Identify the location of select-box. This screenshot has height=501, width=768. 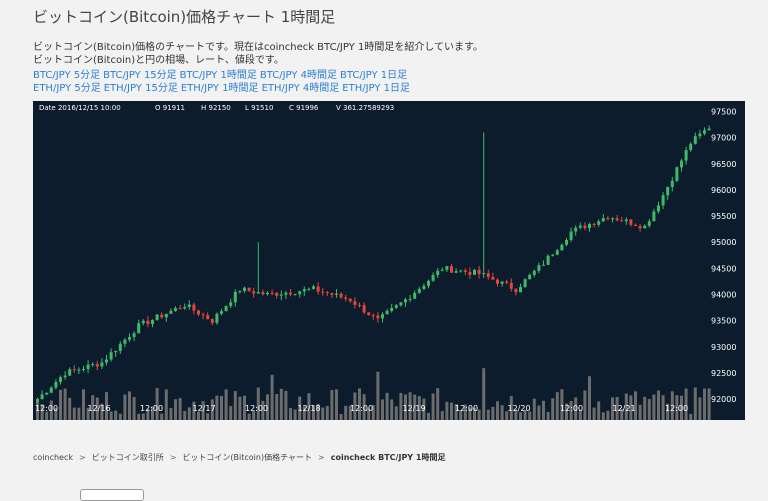
(112, 495).